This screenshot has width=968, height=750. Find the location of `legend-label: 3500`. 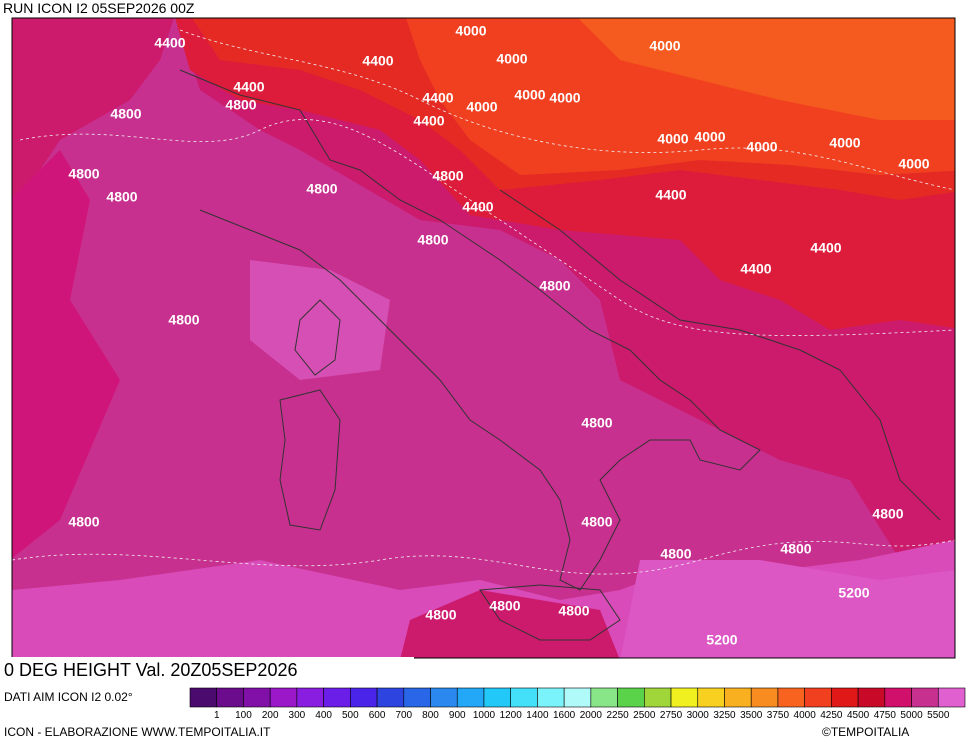

legend-label: 3500 is located at coordinates (751, 715).